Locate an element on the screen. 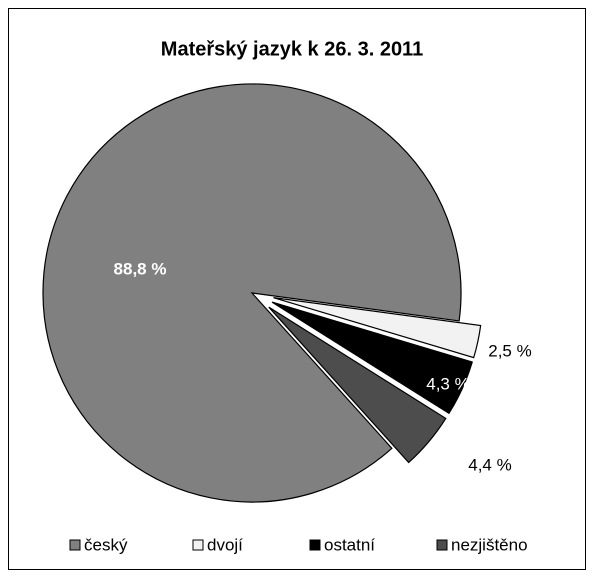 This screenshot has height=578, width=594. data-label: 4,4 % is located at coordinates (489, 464).